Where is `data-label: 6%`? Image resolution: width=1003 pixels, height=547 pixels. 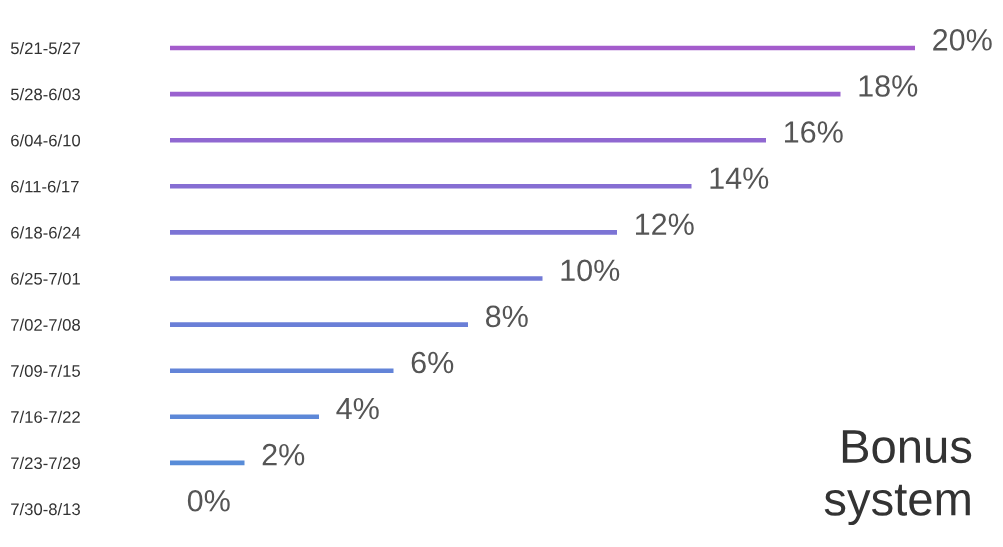 data-label: 6% is located at coordinates (432, 362).